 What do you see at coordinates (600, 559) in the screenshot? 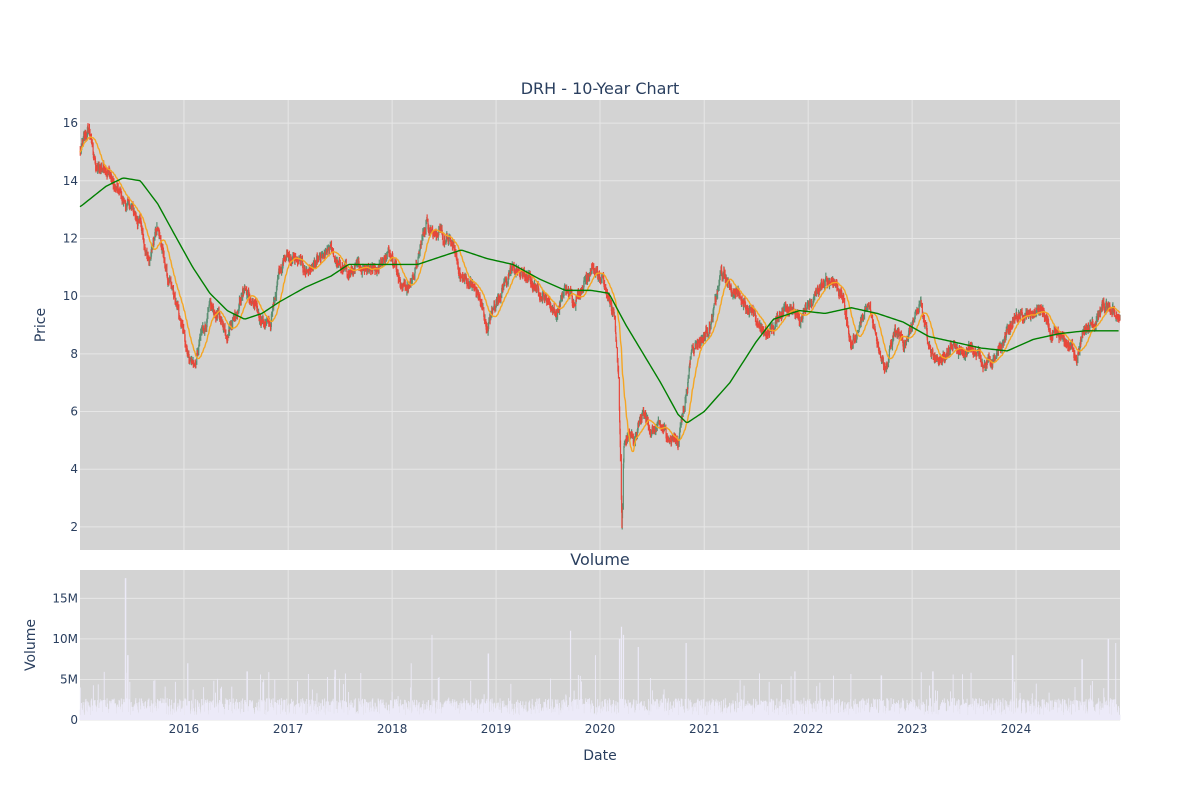
I see `volume-chart-title: Volume` at bounding box center [600, 559].